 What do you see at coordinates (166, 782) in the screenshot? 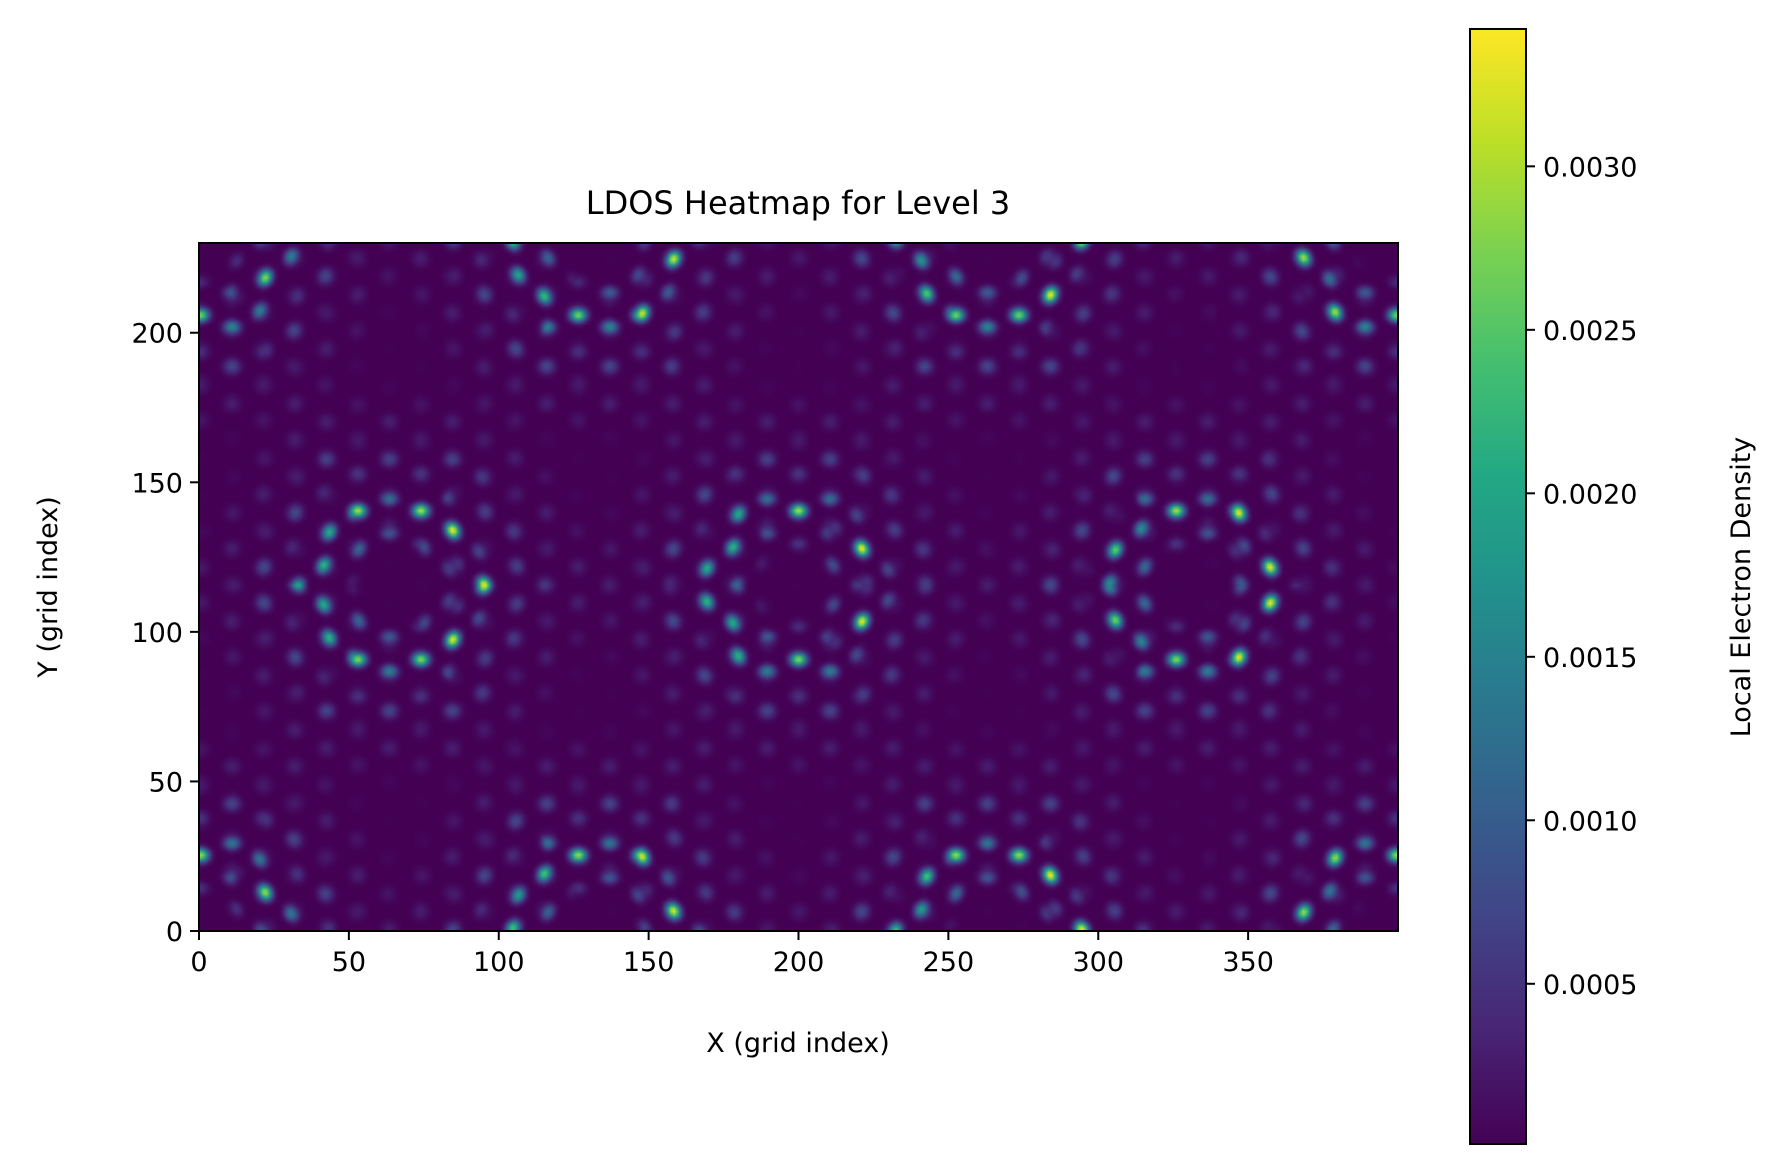
I see `y-tick-label: 50` at bounding box center [166, 782].